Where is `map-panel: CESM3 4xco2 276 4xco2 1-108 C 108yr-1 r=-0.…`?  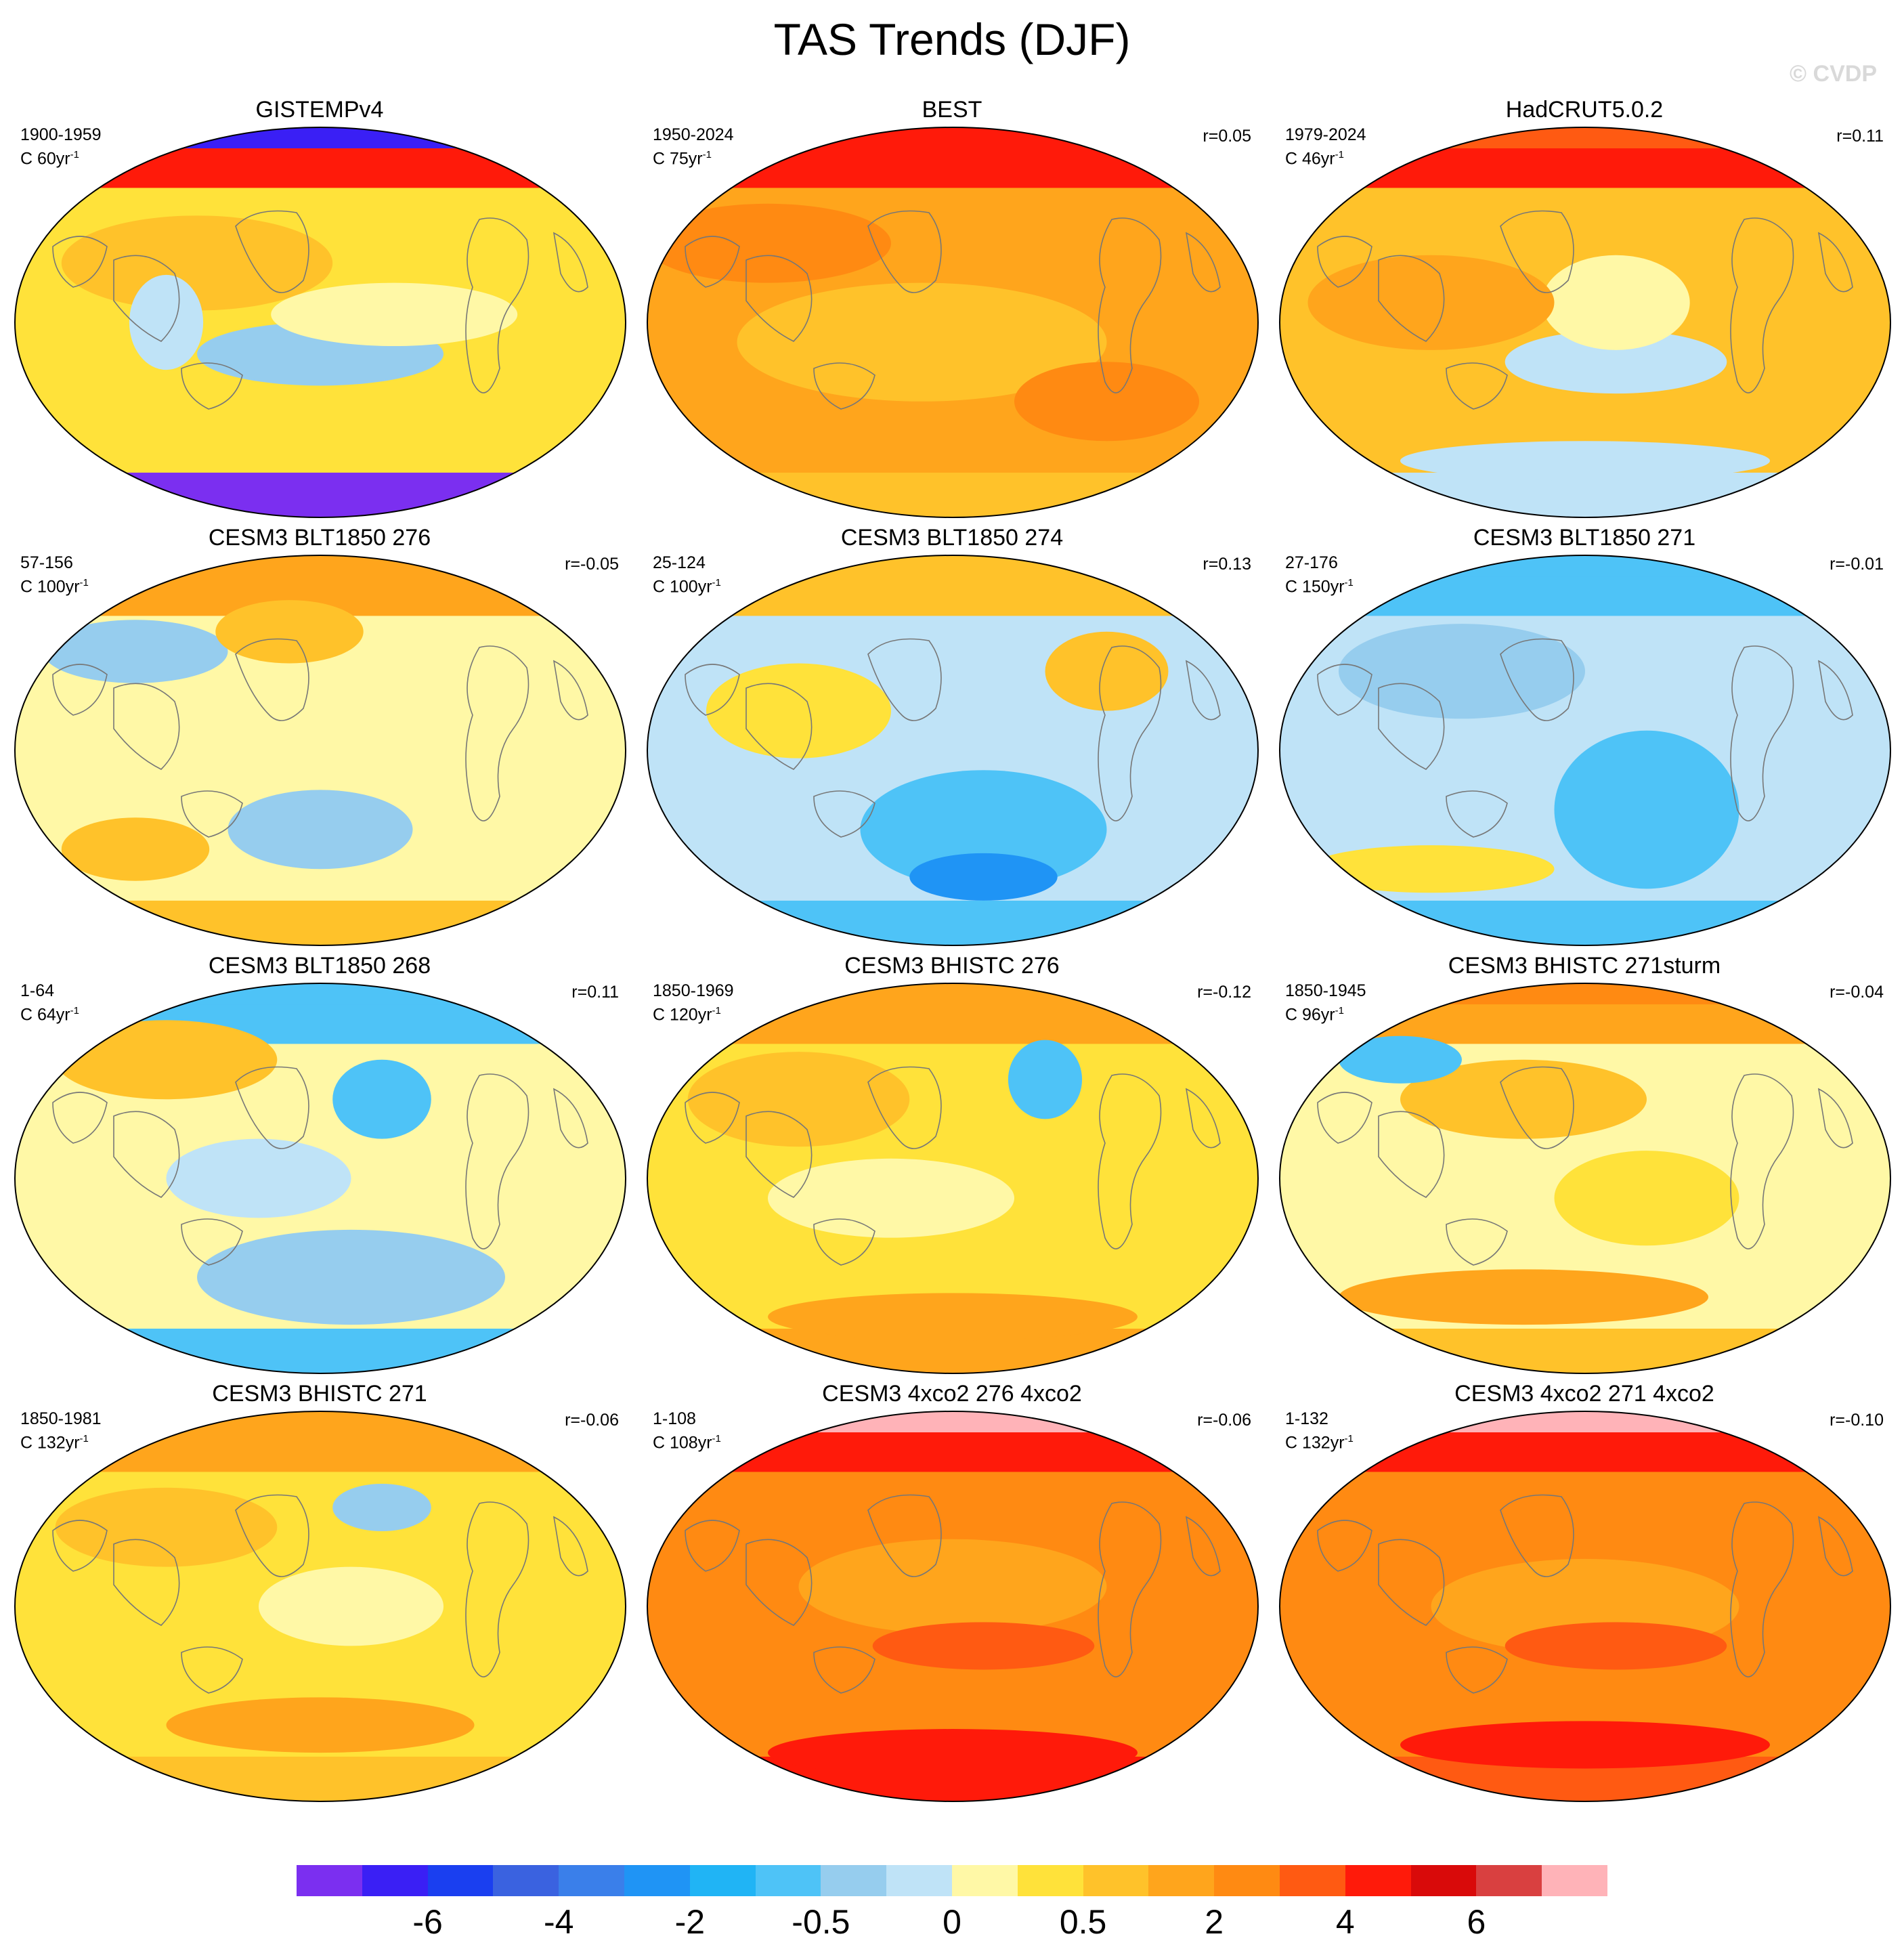 map-panel: CESM3 4xco2 276 4xco2 1-108 C 108yr-1 r=-0.… is located at coordinates (952, 1593).